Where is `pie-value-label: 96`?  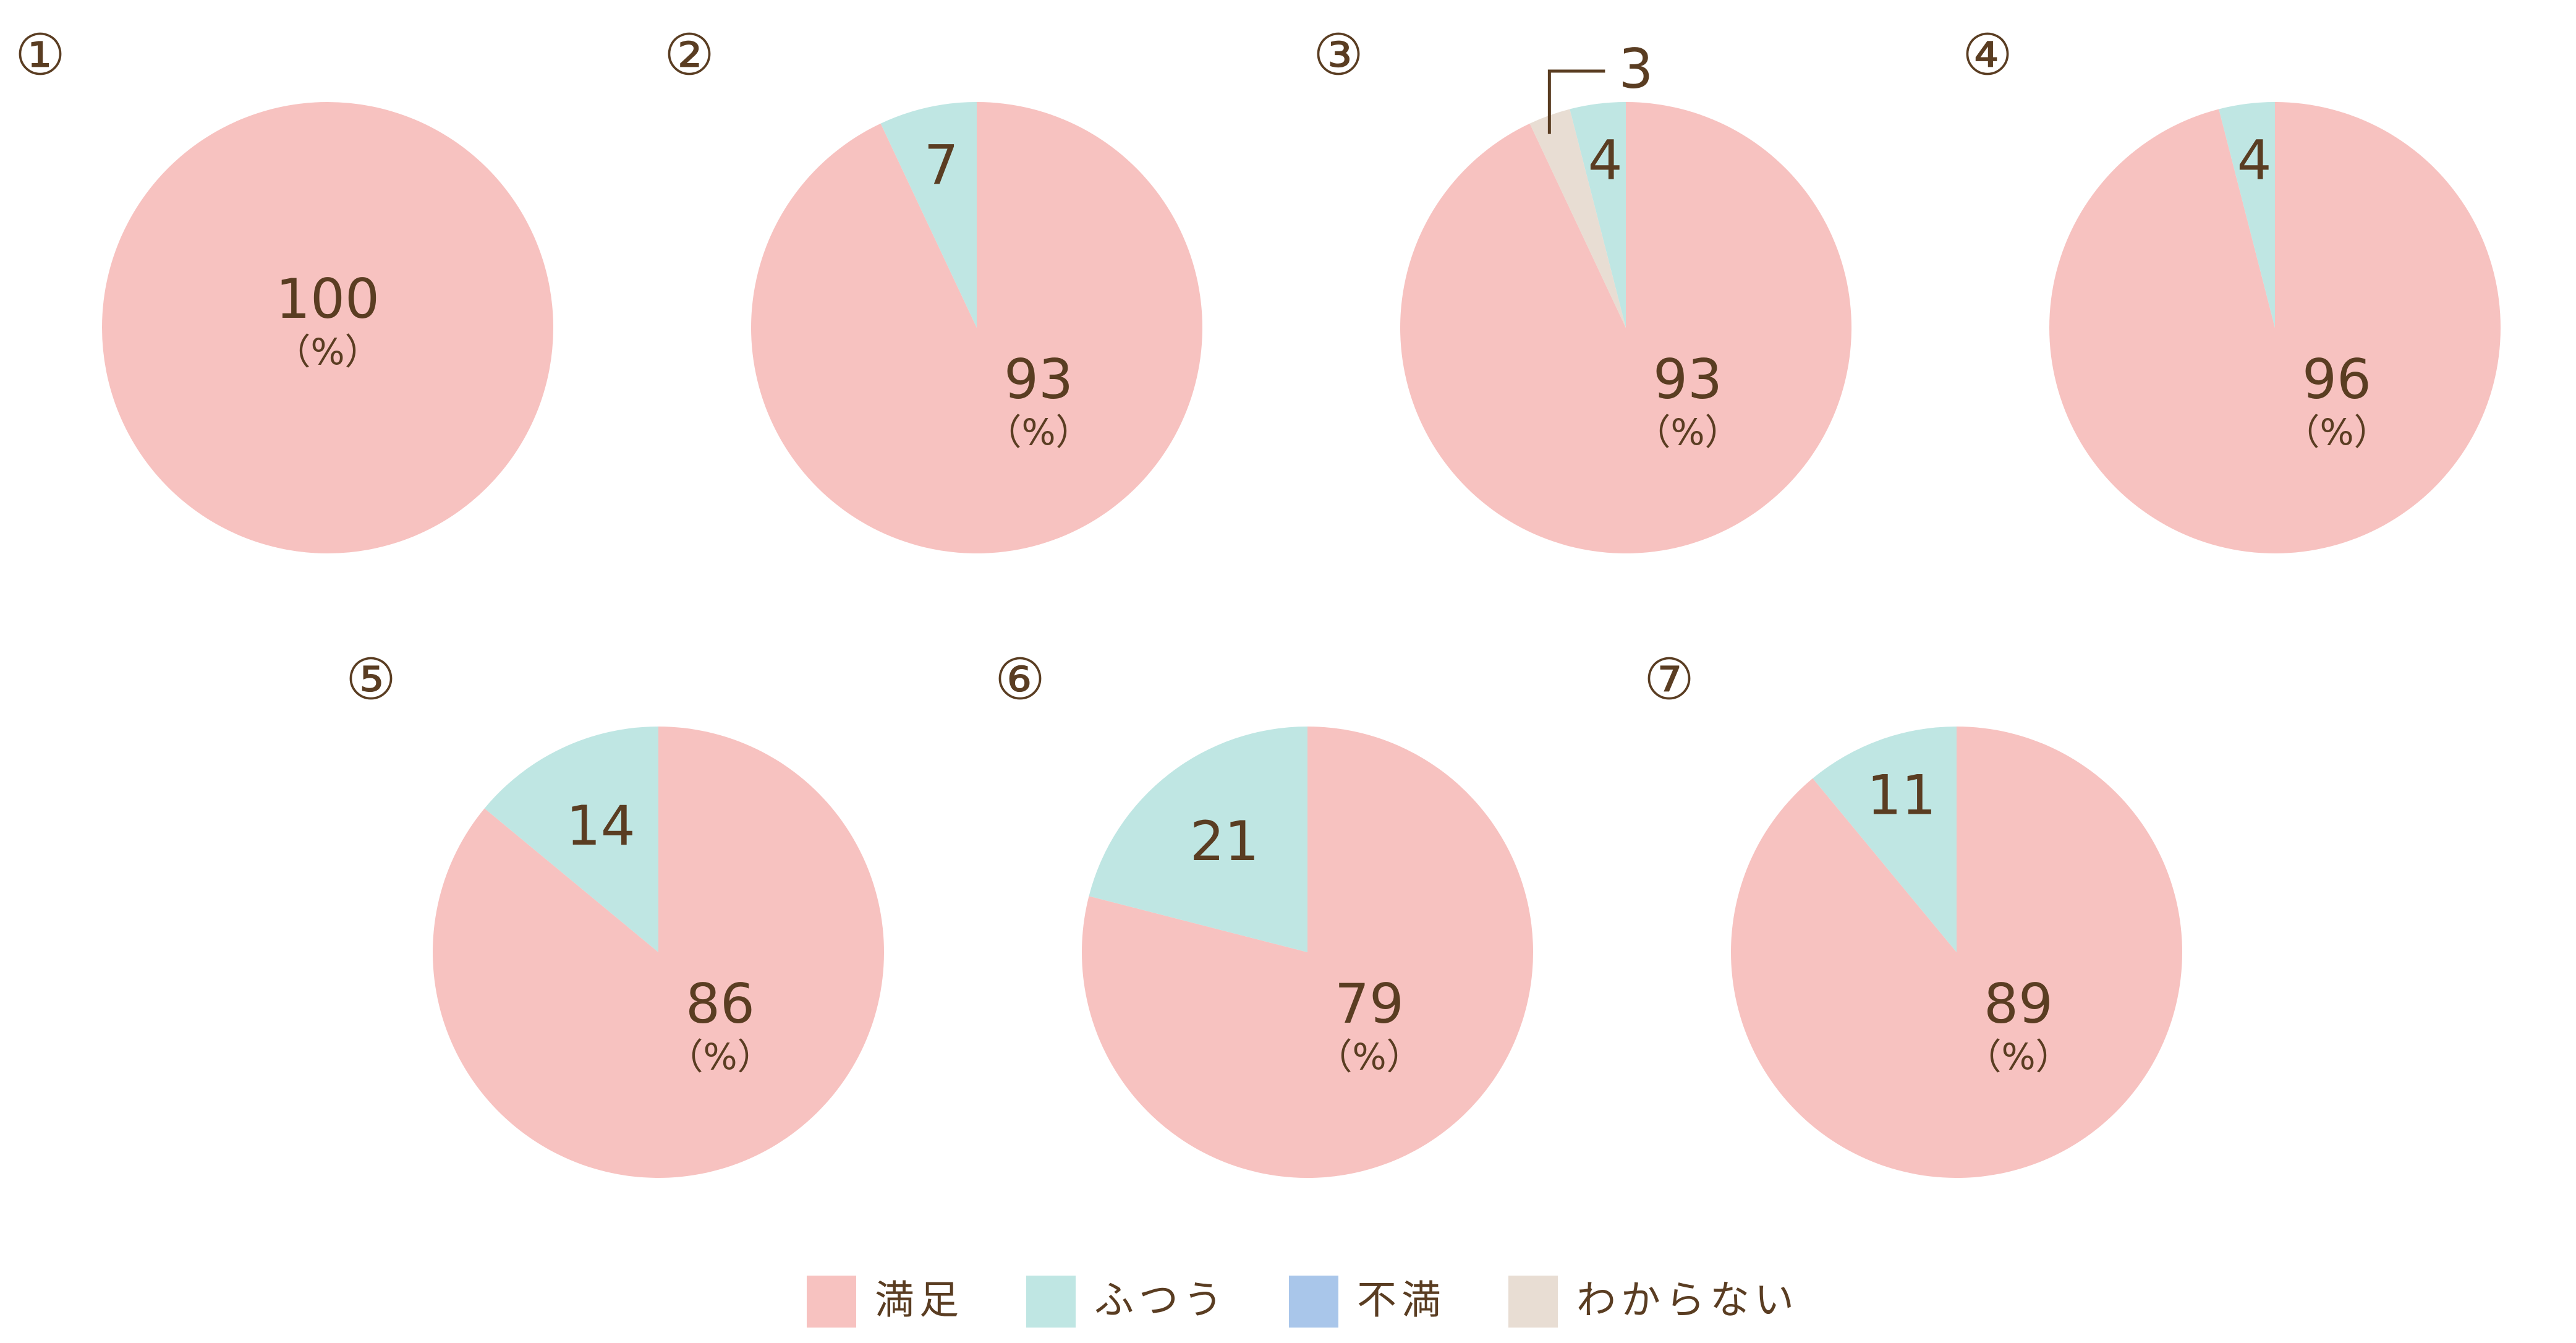 pie-value-label: 96 is located at coordinates (2336, 379).